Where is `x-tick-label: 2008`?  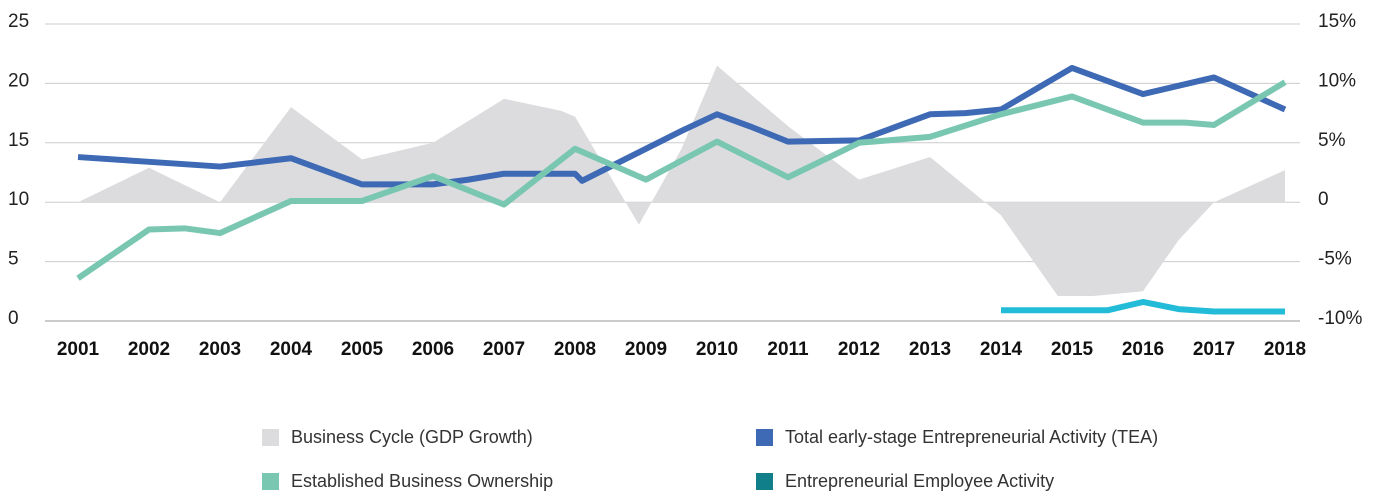 x-tick-label: 2008 is located at coordinates (575, 349).